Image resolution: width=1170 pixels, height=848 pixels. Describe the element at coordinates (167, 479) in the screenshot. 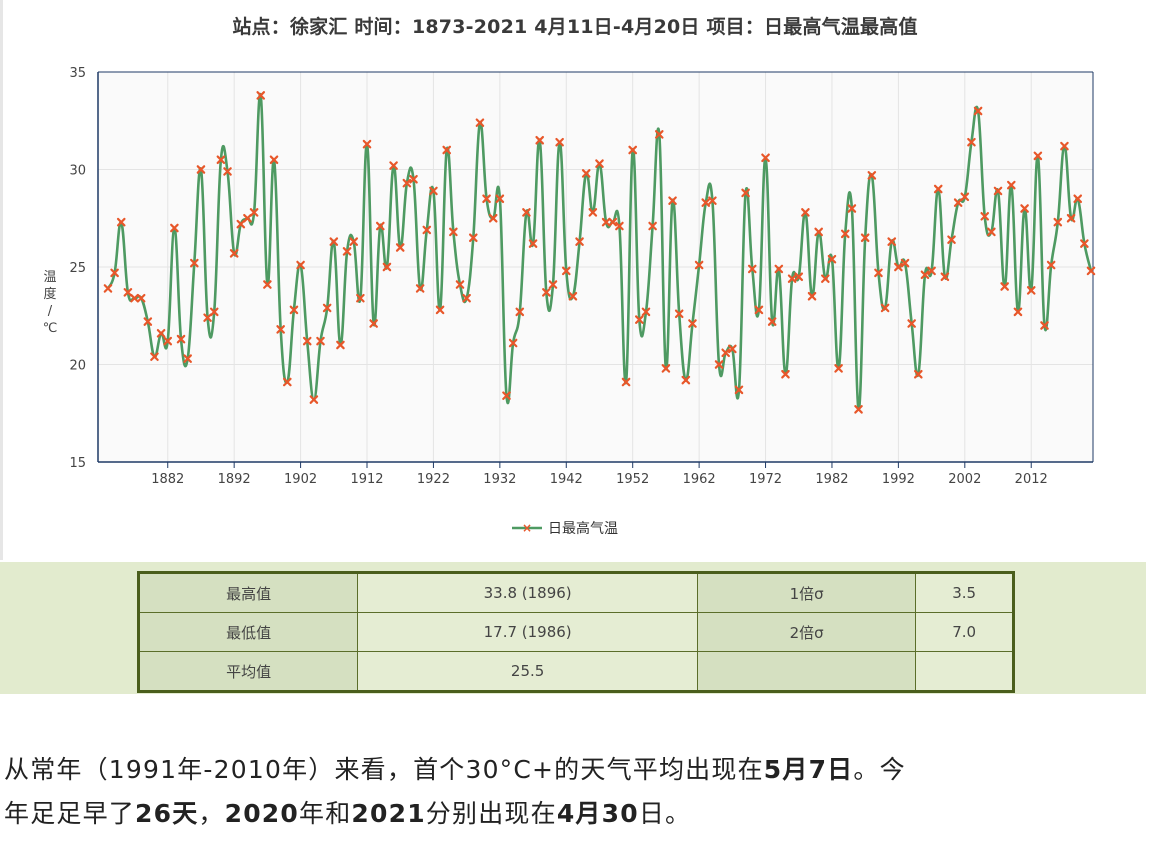

I see `x-tick-label: 1882` at that location.